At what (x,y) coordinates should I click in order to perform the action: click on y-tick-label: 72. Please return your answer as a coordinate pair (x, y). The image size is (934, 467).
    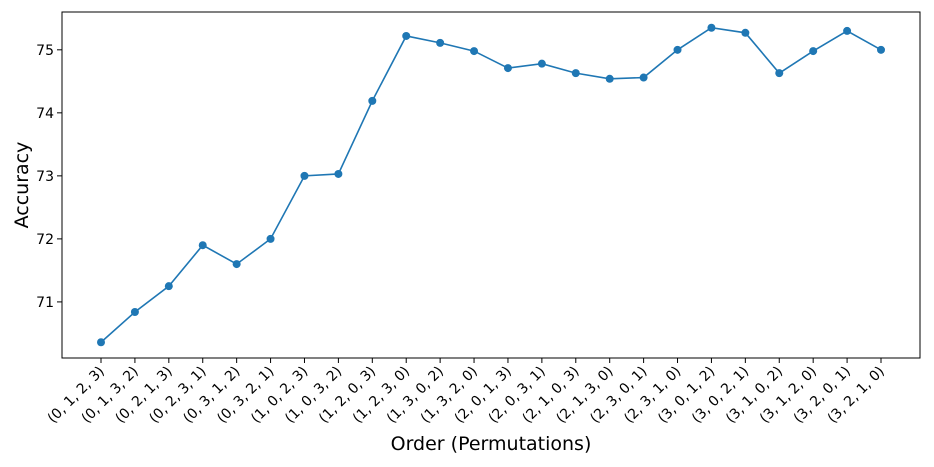
    Looking at the image, I should click on (45, 240).